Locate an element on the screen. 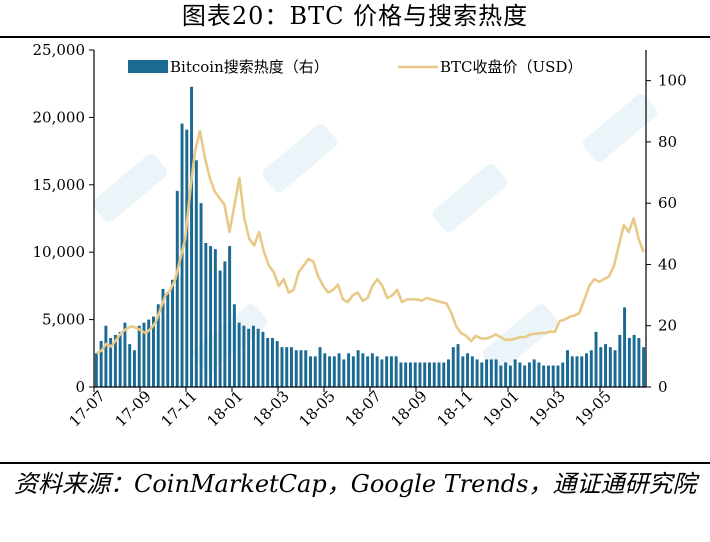 This screenshot has height=542, width=710. left-axis-ticks: 0 5,000 10,000 15,000 20,000 25,000 is located at coordinates (63, 218).